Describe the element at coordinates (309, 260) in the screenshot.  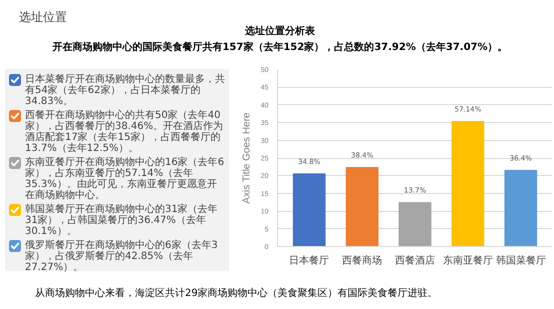
I see `x-tick-label: 日本餐厅` at that location.